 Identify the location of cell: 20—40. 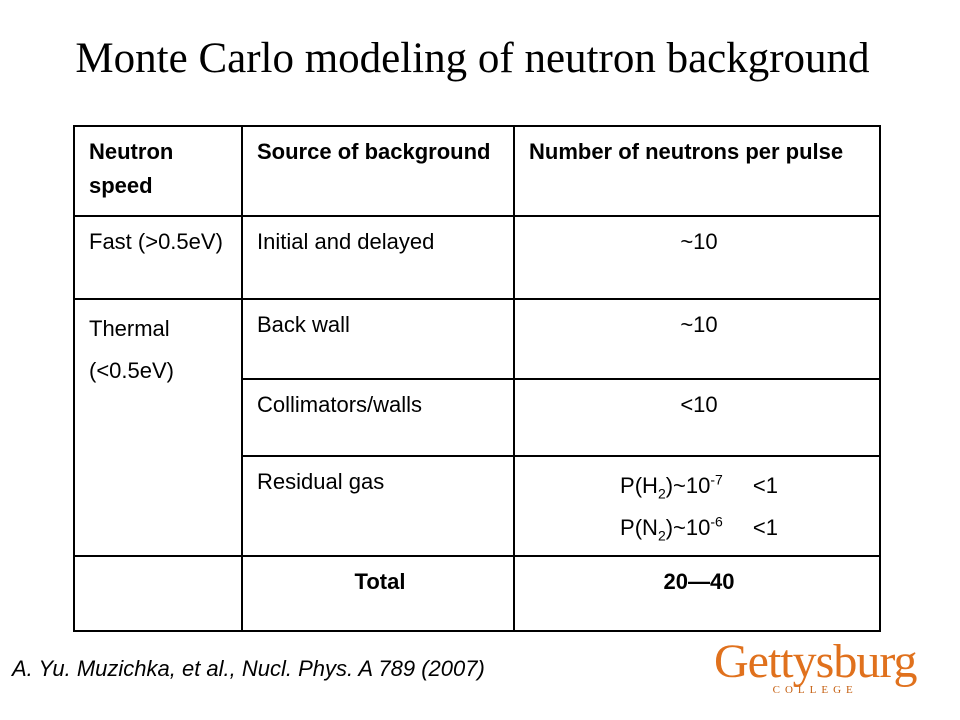
(697, 593).